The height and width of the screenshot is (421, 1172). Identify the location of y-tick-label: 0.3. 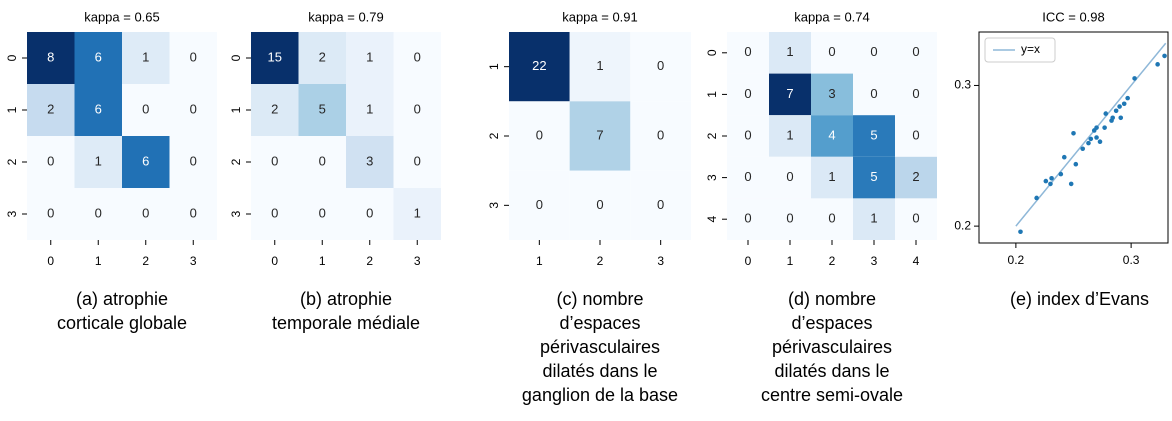
(962, 85).